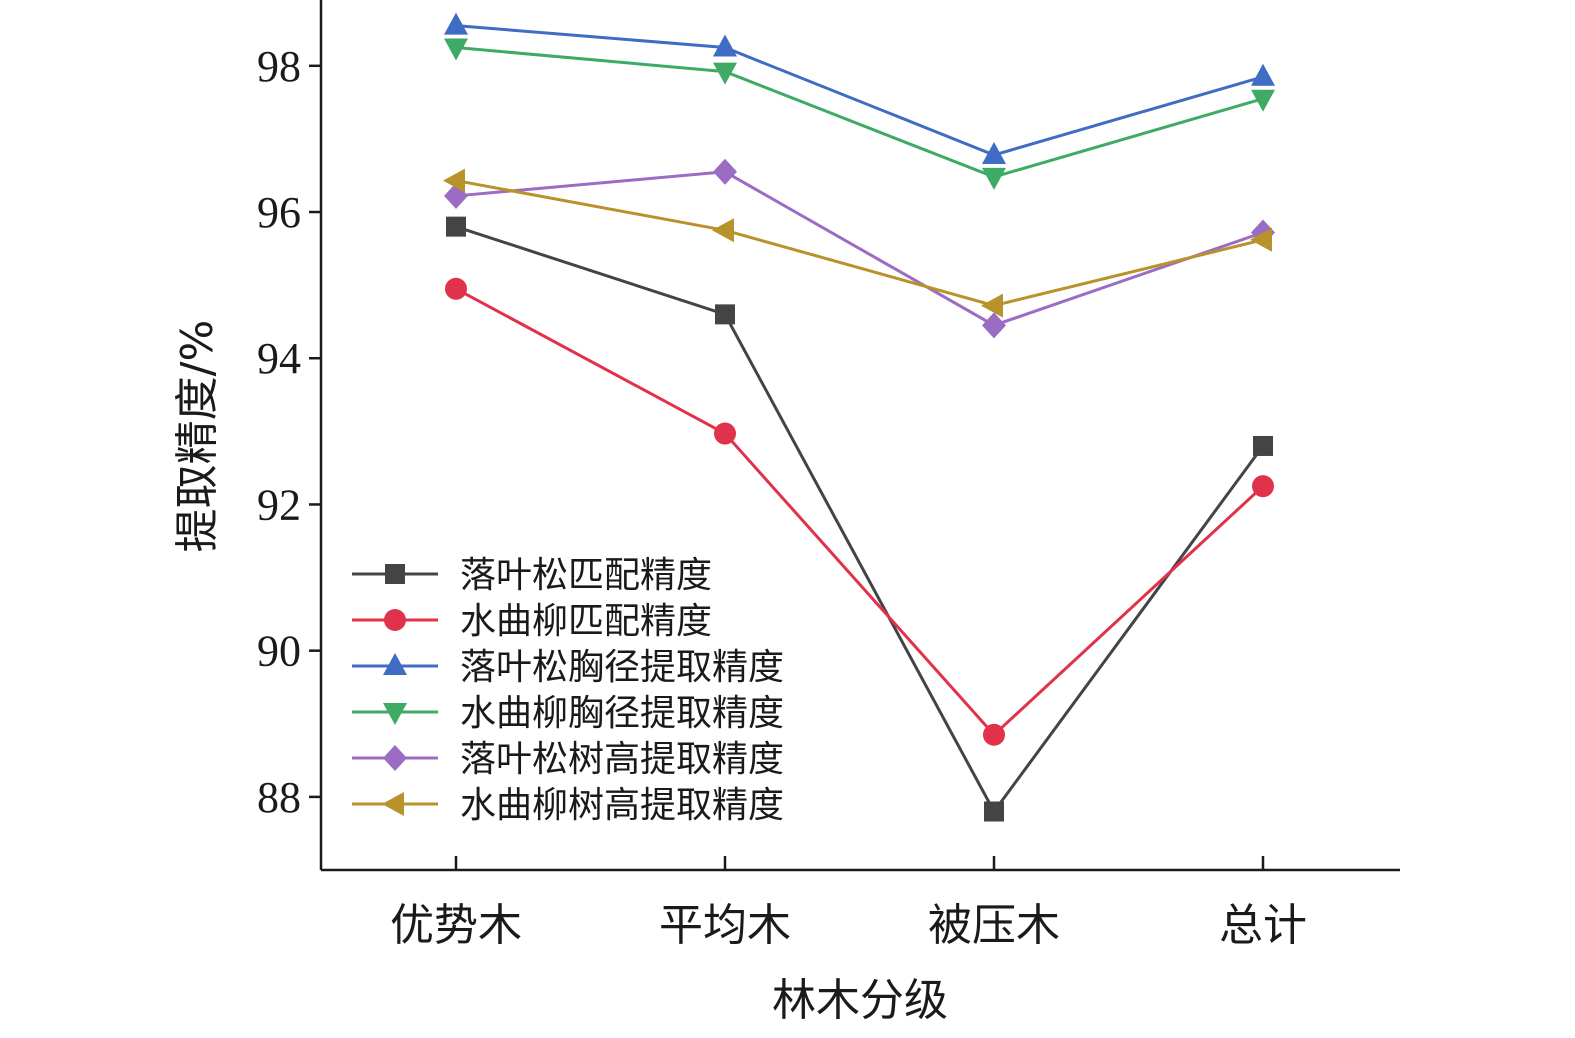  I want to click on x-tick-label: 优势木, so click(456, 925).